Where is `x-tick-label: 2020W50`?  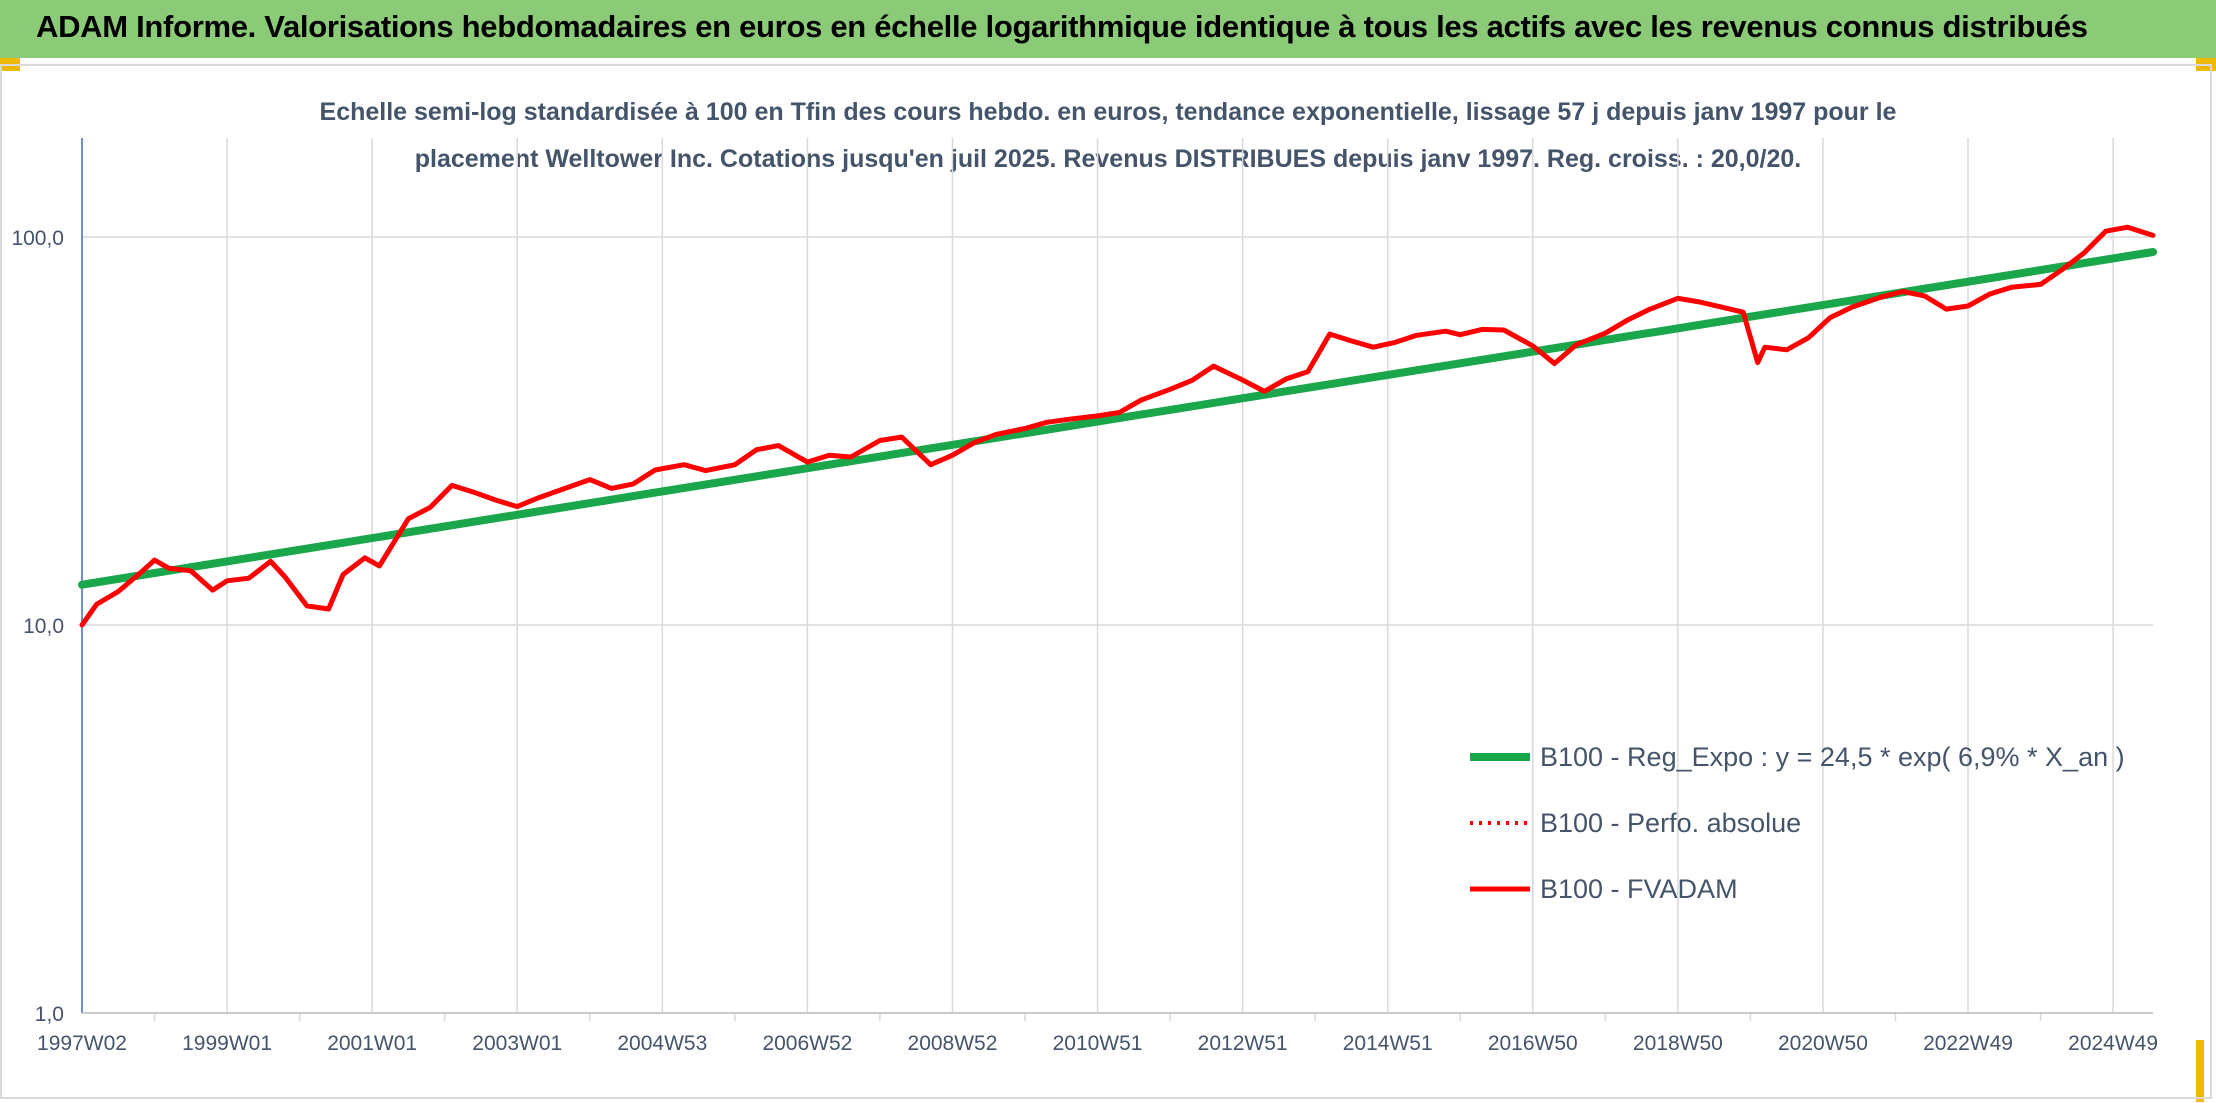
x-tick-label: 2020W50 is located at coordinates (1823, 1043).